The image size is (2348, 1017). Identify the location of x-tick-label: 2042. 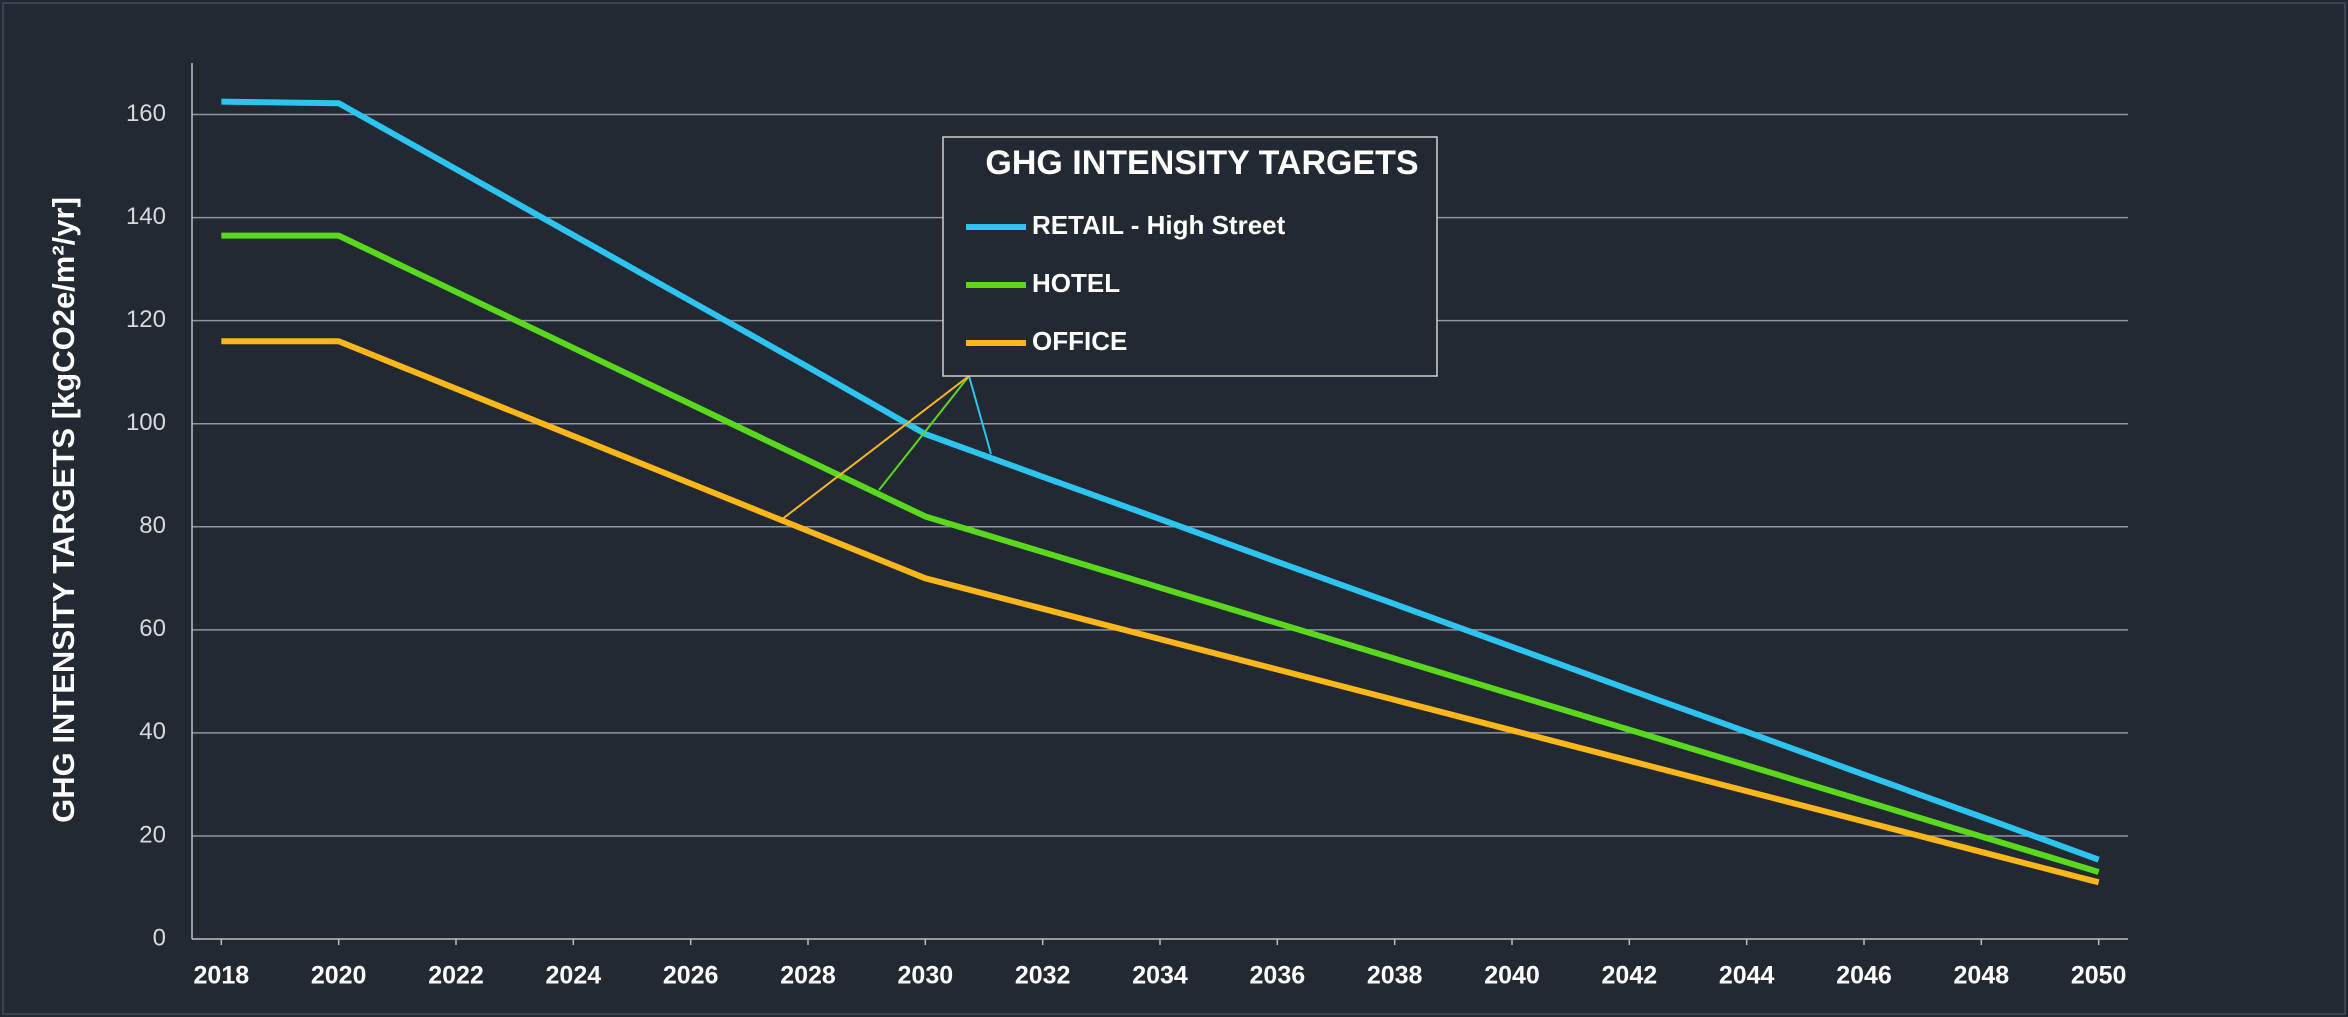
(1630, 976).